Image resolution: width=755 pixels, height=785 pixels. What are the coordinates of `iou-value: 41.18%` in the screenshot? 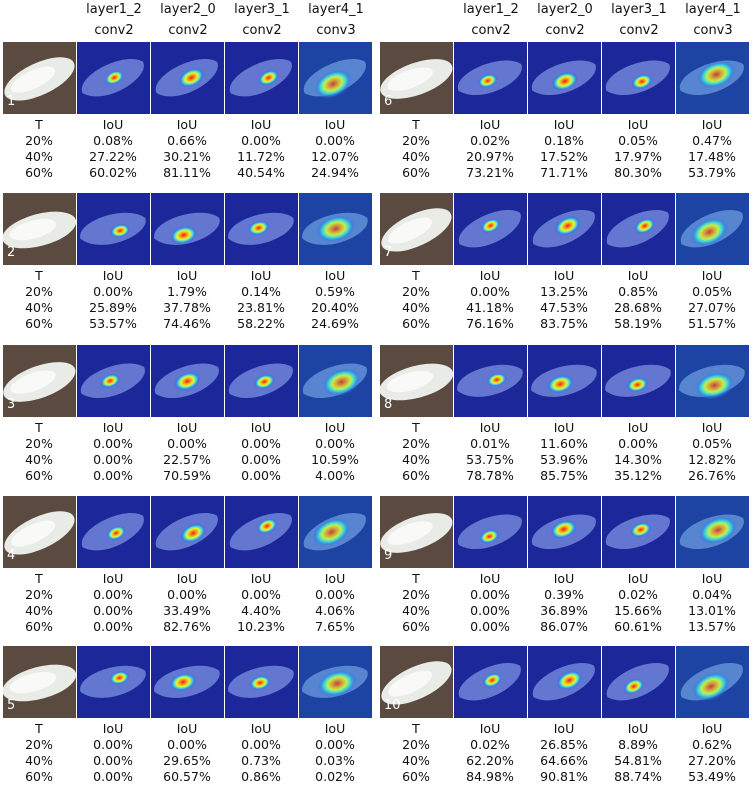 It's located at (490, 307).